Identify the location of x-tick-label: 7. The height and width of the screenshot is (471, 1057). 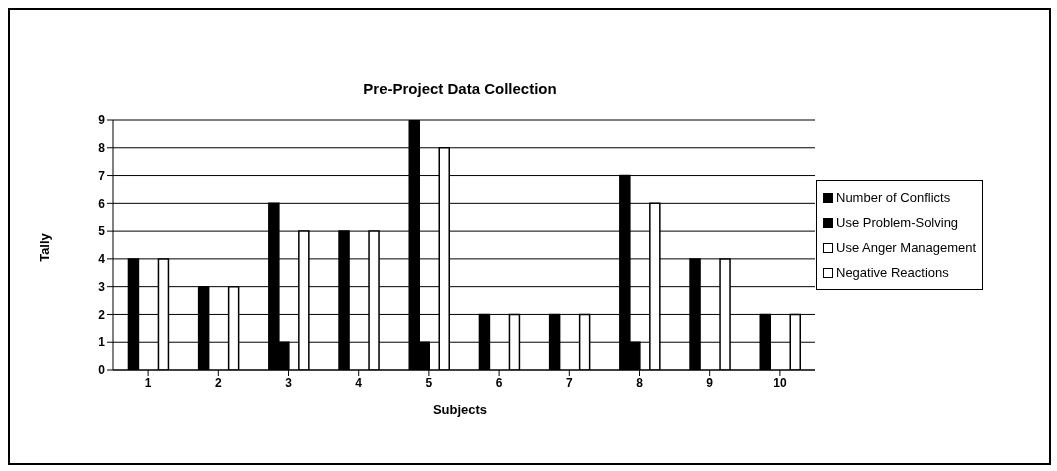
(569, 382).